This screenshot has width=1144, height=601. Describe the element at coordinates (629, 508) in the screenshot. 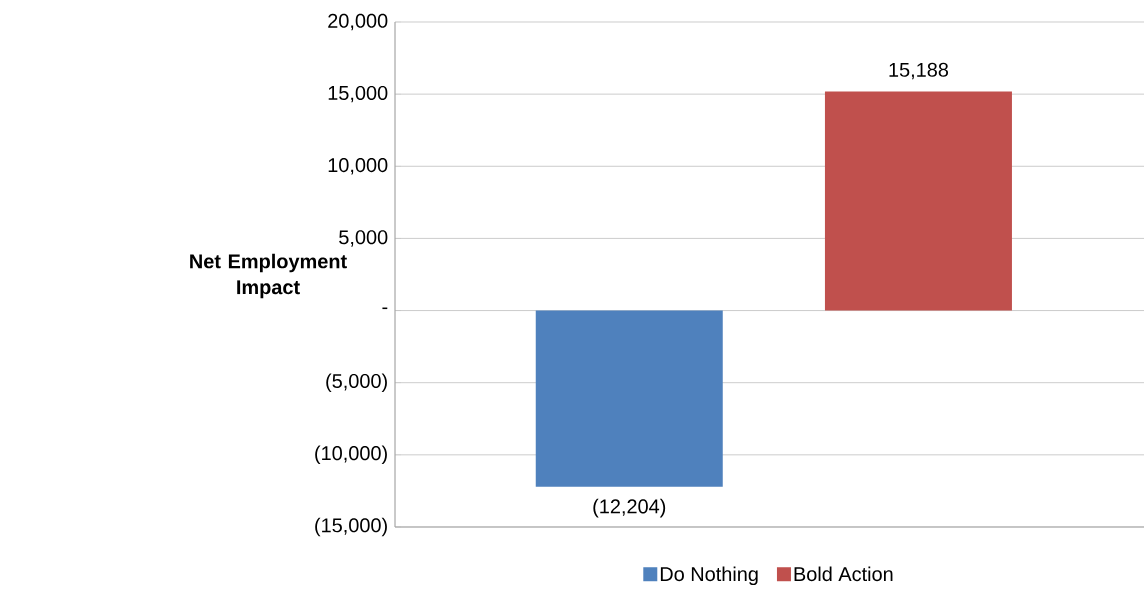

I see `data-label: (12,204)` at that location.